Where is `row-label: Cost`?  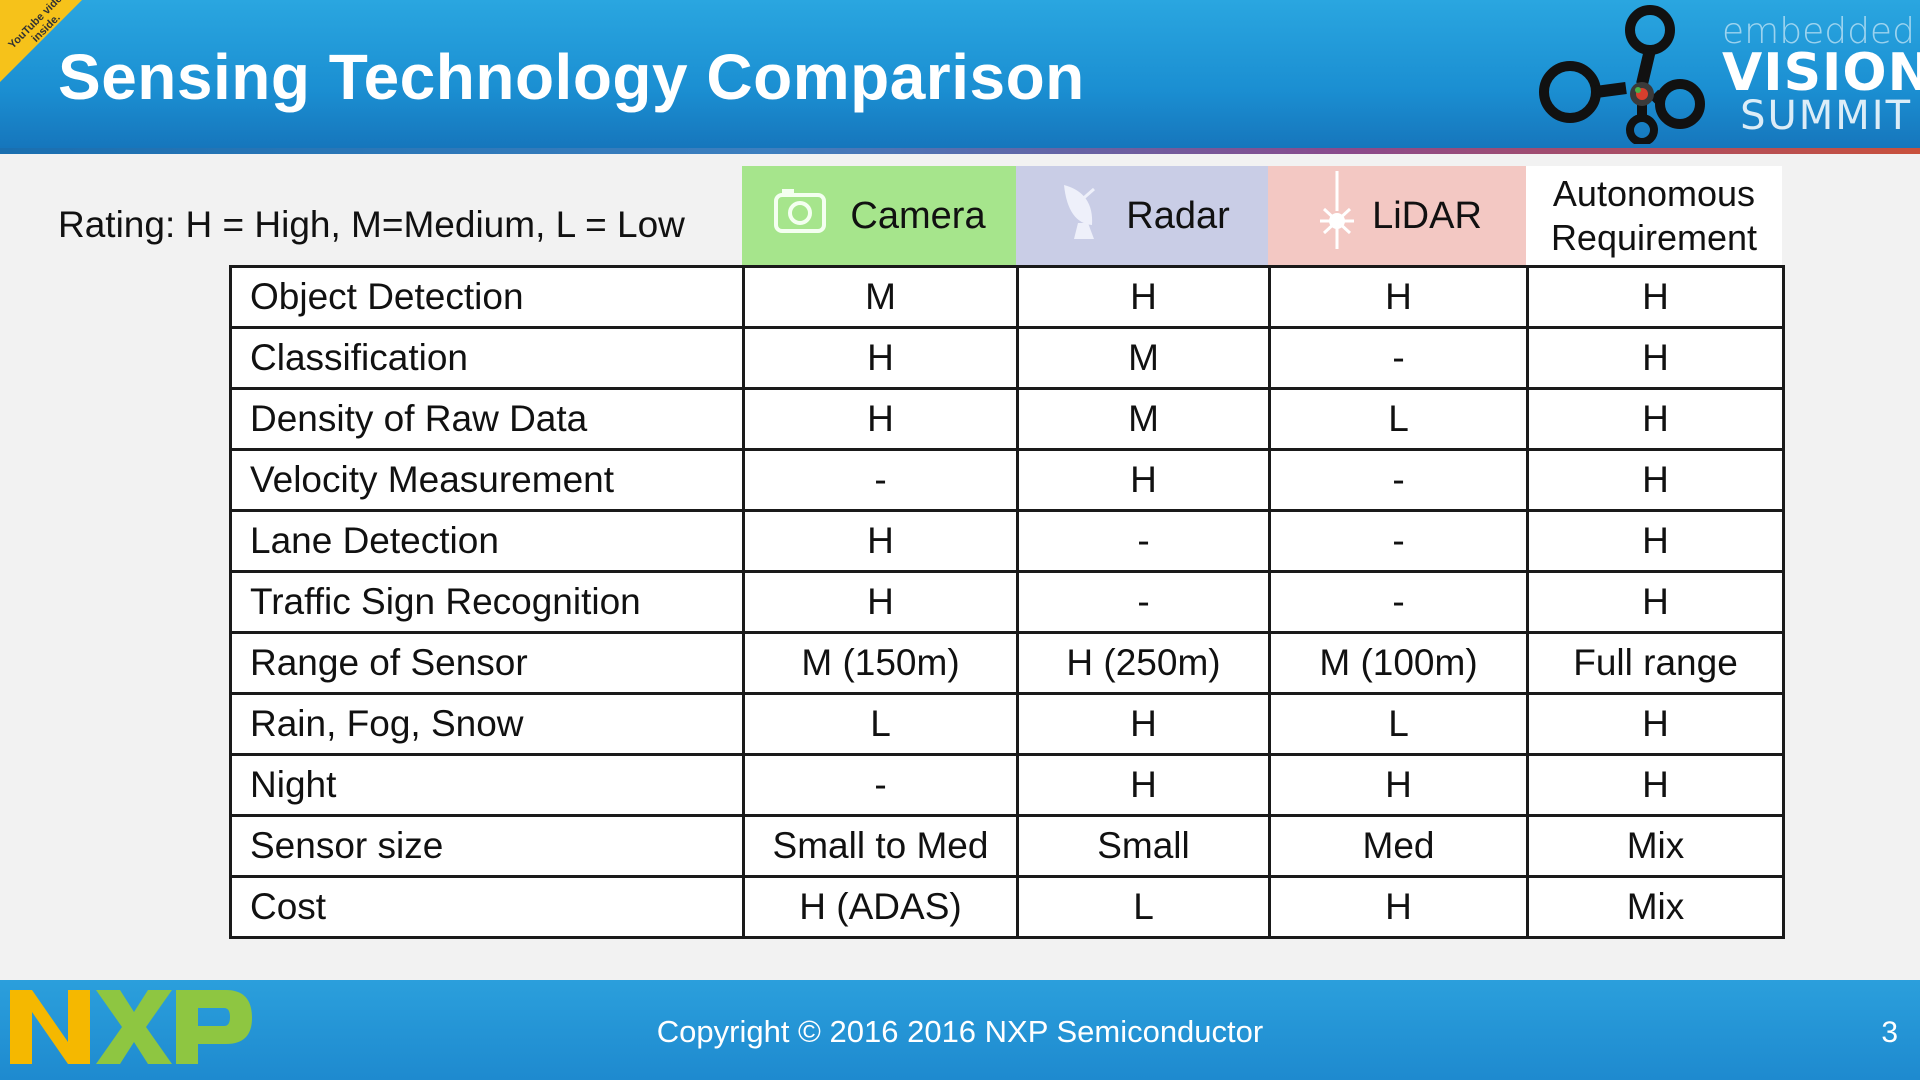 row-label: Cost is located at coordinates (487, 907).